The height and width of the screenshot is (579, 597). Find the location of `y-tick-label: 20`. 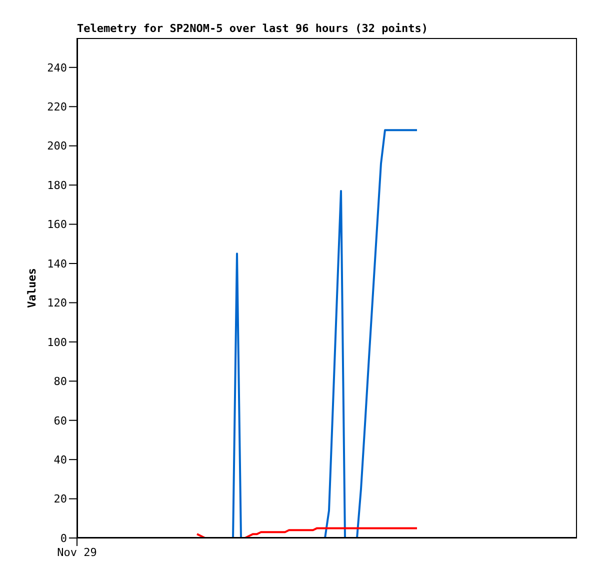

y-tick-label: 20 is located at coordinates (60, 499).